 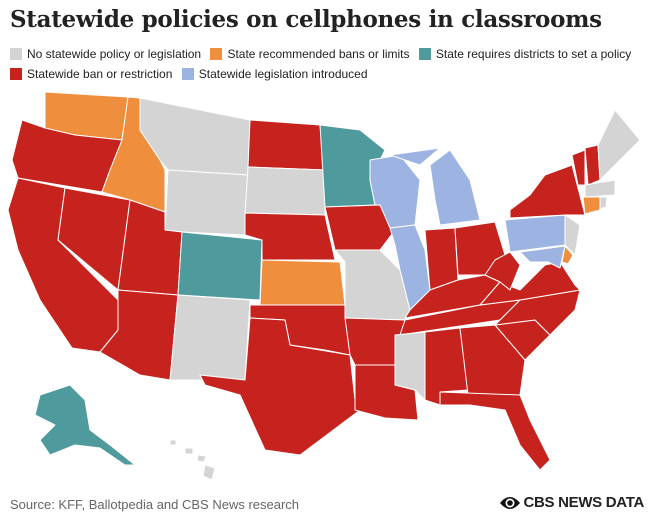 I want to click on legend-item: State recommended bans or limits, so click(x=310, y=54).